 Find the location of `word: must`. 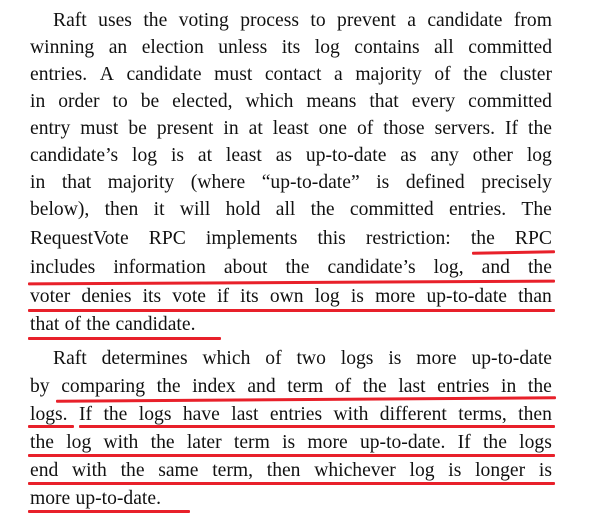

word: must is located at coordinates (233, 74).